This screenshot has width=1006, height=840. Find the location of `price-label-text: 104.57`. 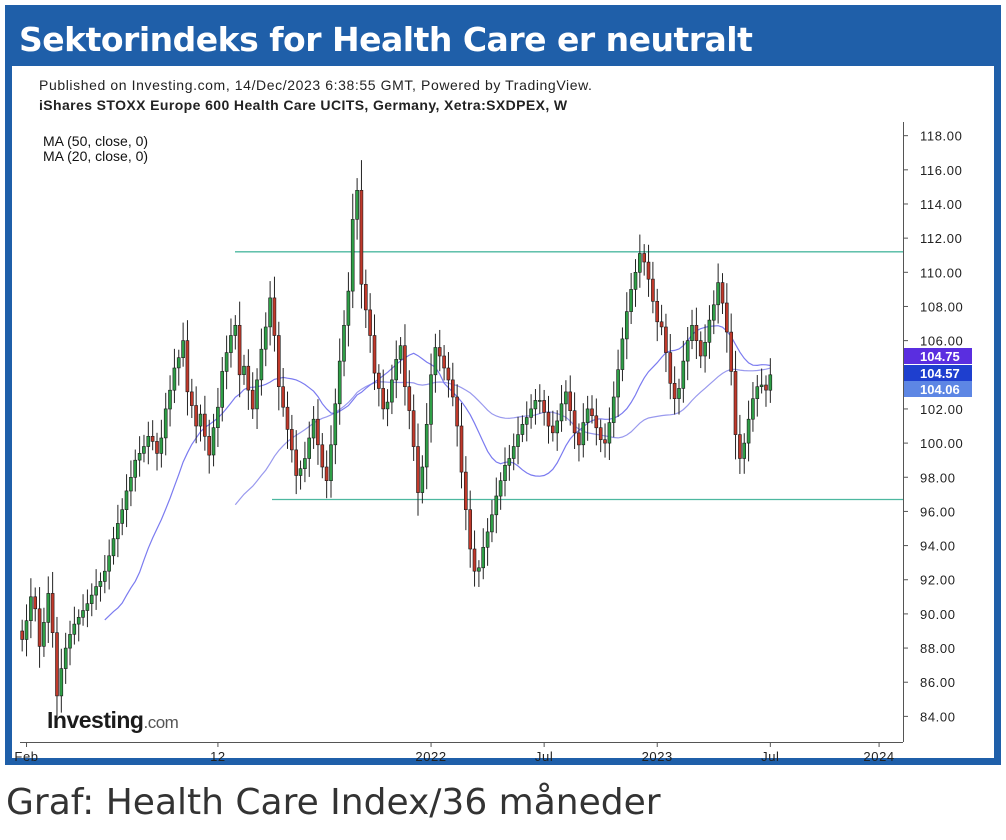

price-label-text: 104.57 is located at coordinates (940, 373).